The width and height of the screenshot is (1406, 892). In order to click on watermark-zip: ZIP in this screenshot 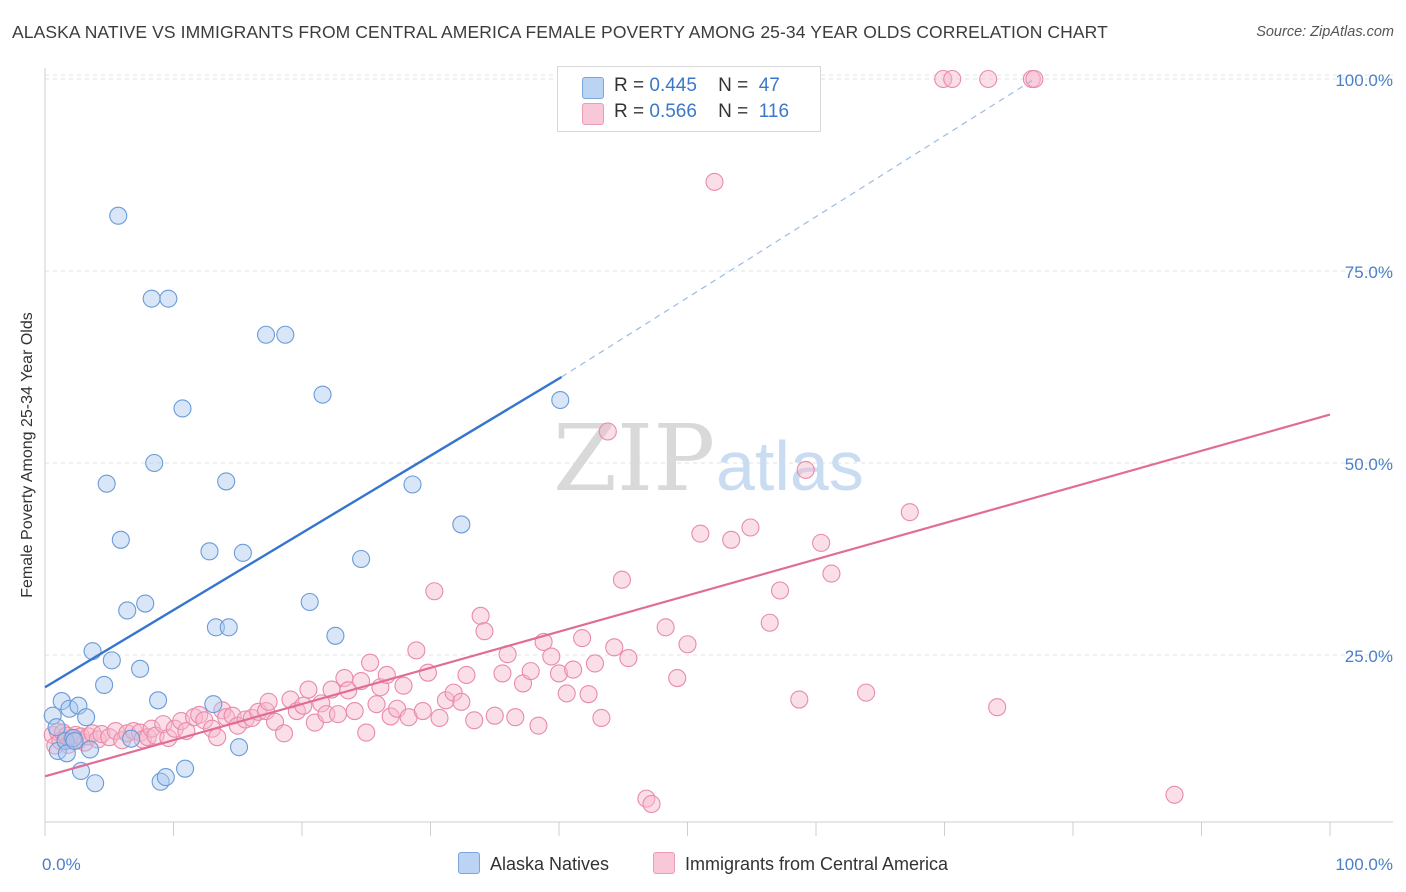, I will do `click(634, 458)`.